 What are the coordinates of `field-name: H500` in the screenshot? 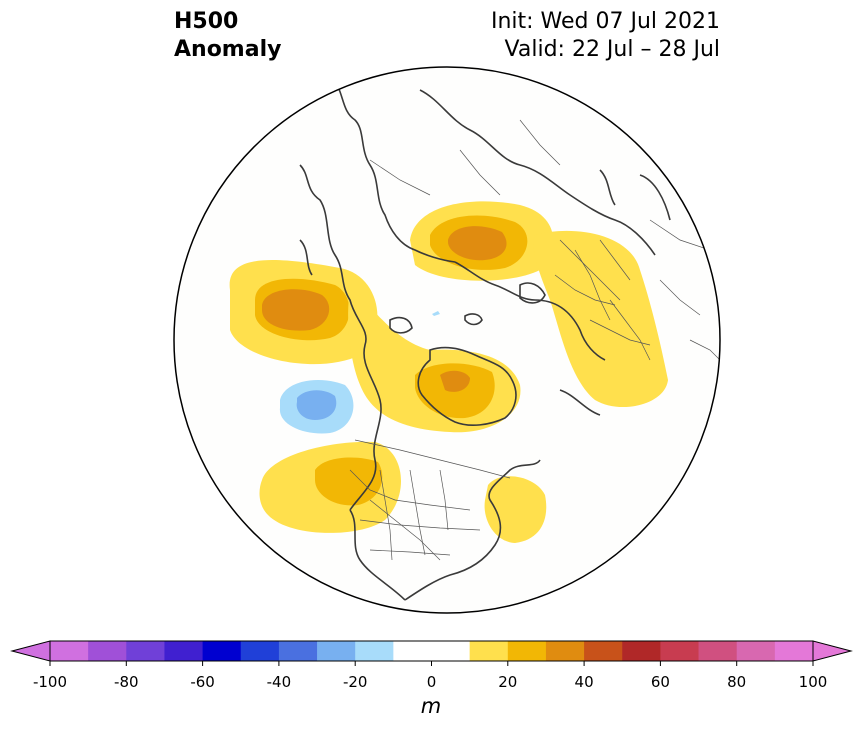 It's located at (206, 21).